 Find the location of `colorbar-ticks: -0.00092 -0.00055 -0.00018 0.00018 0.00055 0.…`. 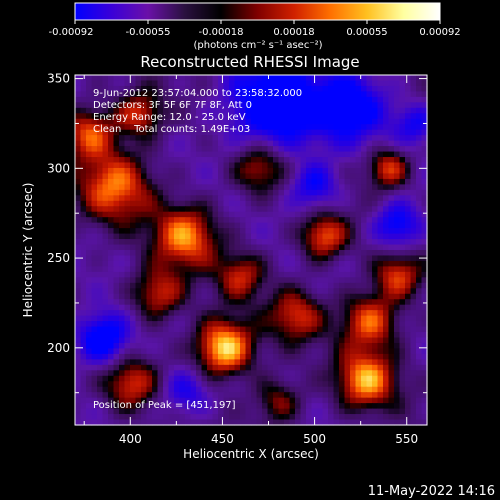

colorbar-ticks: -0.00092 -0.00055 -0.00018 0.00018 0.00055 0.… is located at coordinates (255, 29).